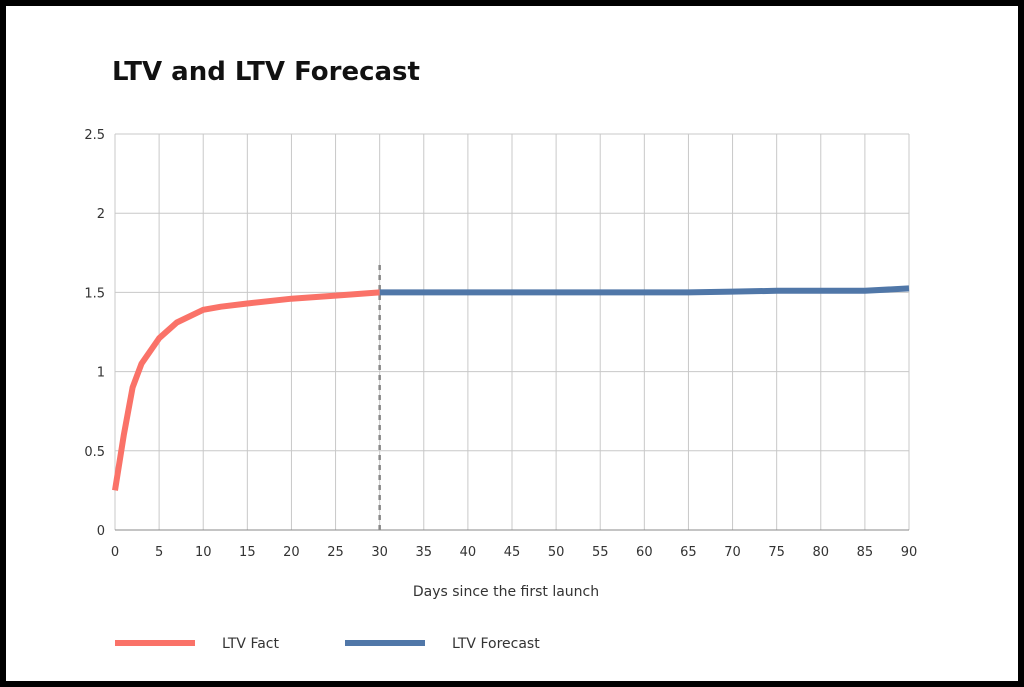 This screenshot has height=687, width=1024. What do you see at coordinates (159, 552) in the screenshot?
I see `x-tick-label: 5` at bounding box center [159, 552].